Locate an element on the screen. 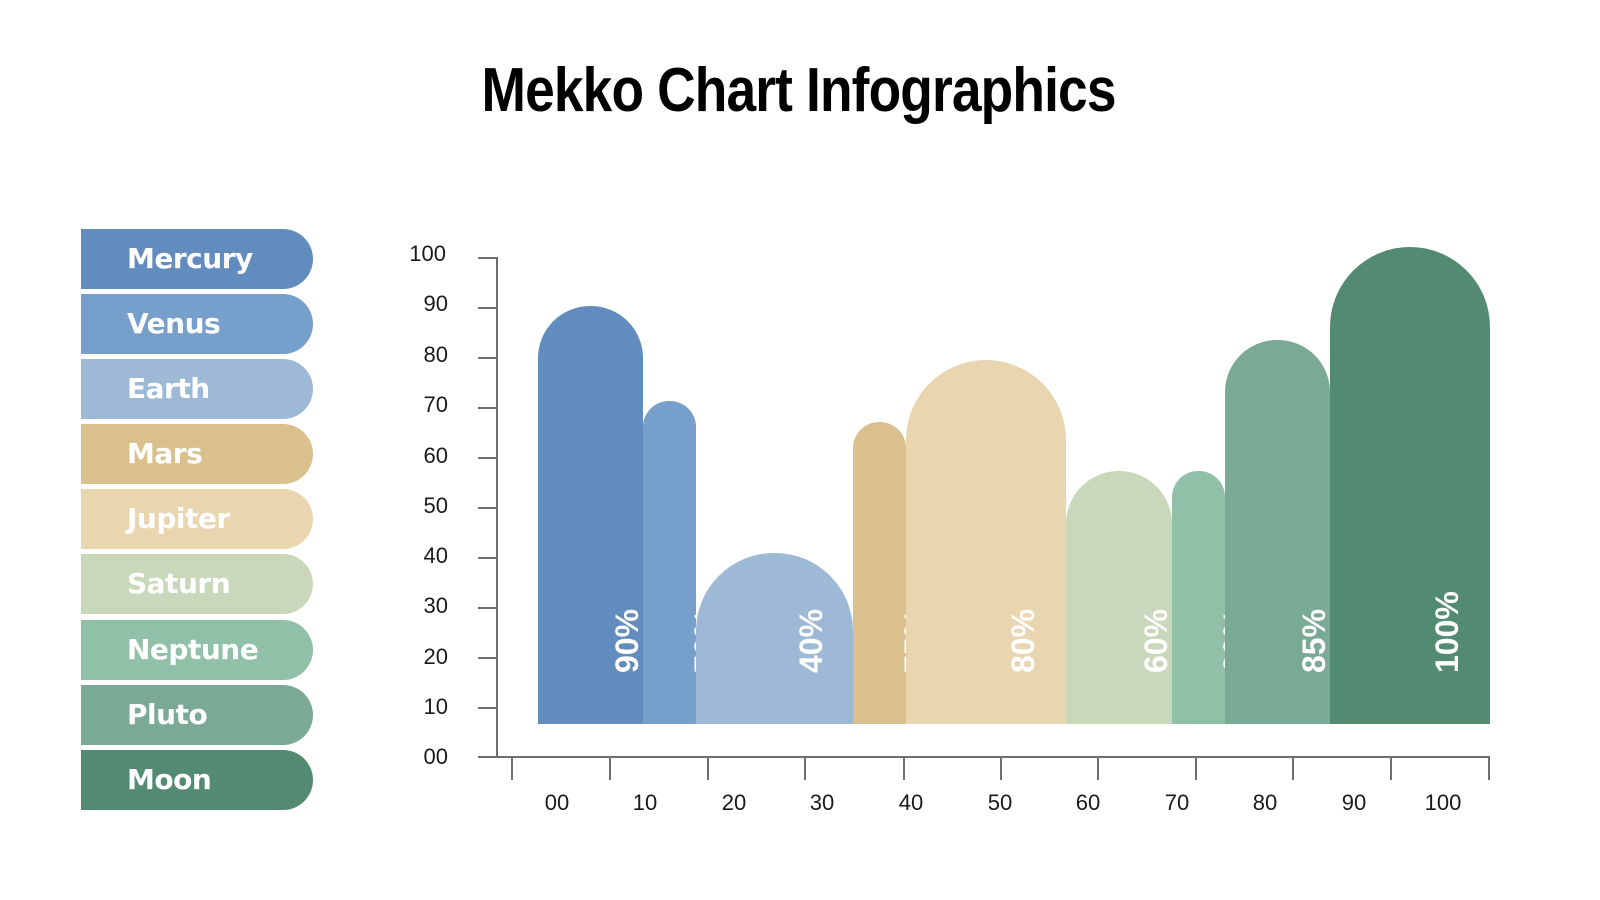 Image resolution: width=1600 pixels, height=900 pixels. y-tick-label: 100 is located at coordinates (427, 253).